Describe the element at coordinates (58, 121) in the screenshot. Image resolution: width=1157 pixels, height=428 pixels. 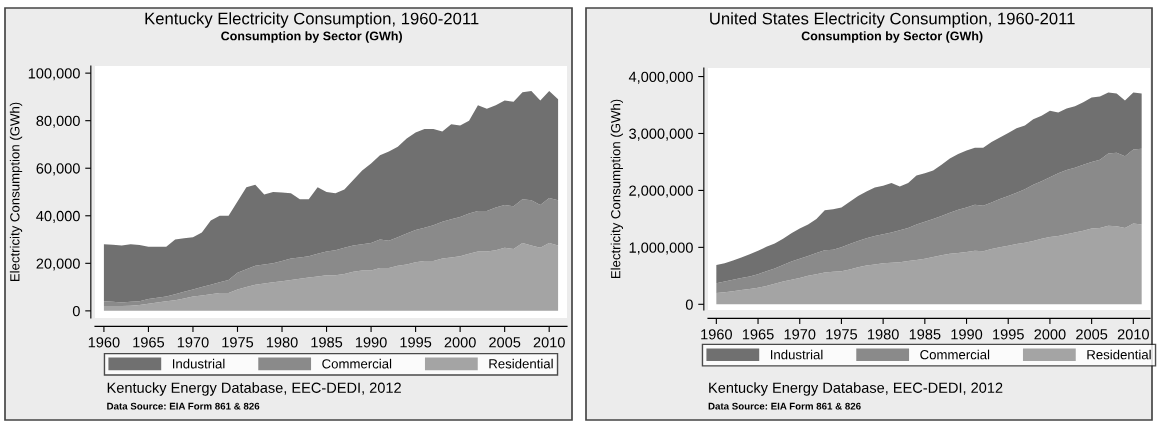
I see `y-tick-label: 80,000` at that location.